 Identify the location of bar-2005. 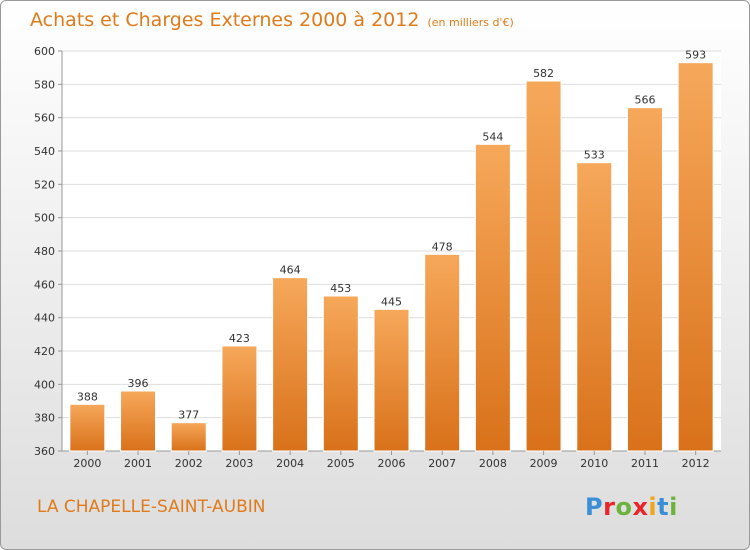
(340, 373).